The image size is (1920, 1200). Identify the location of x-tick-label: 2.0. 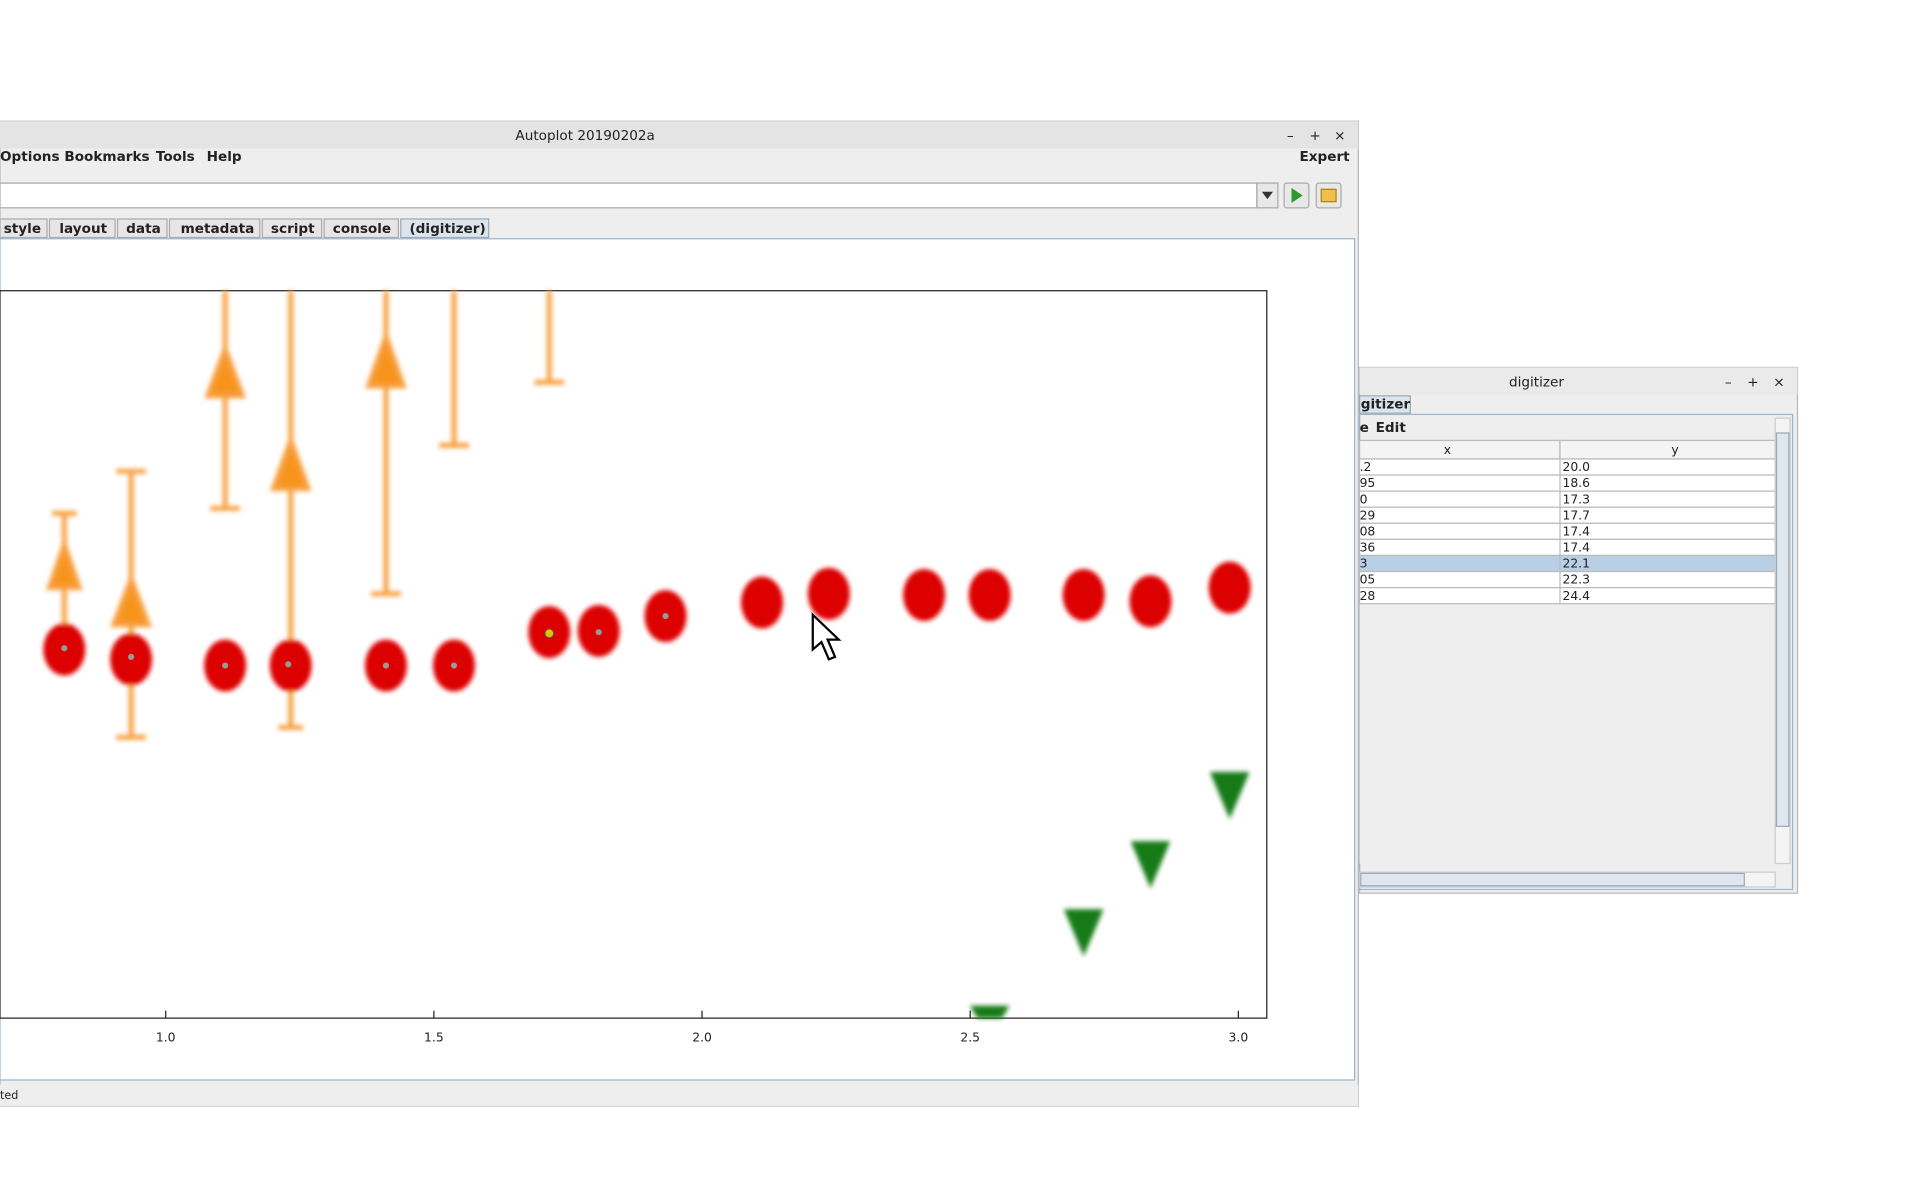
(702, 1037).